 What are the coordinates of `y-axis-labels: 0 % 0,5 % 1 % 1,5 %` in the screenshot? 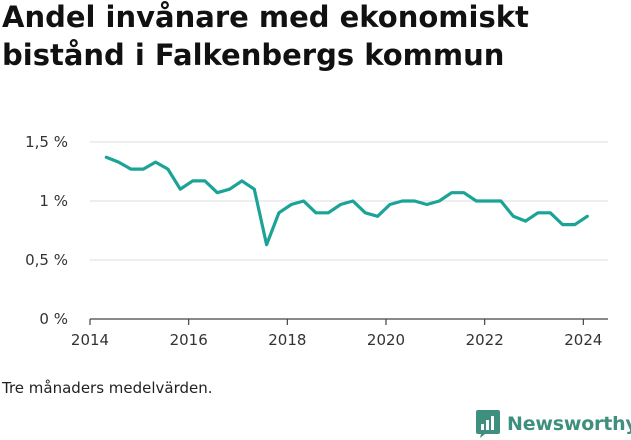 It's located at (46, 230).